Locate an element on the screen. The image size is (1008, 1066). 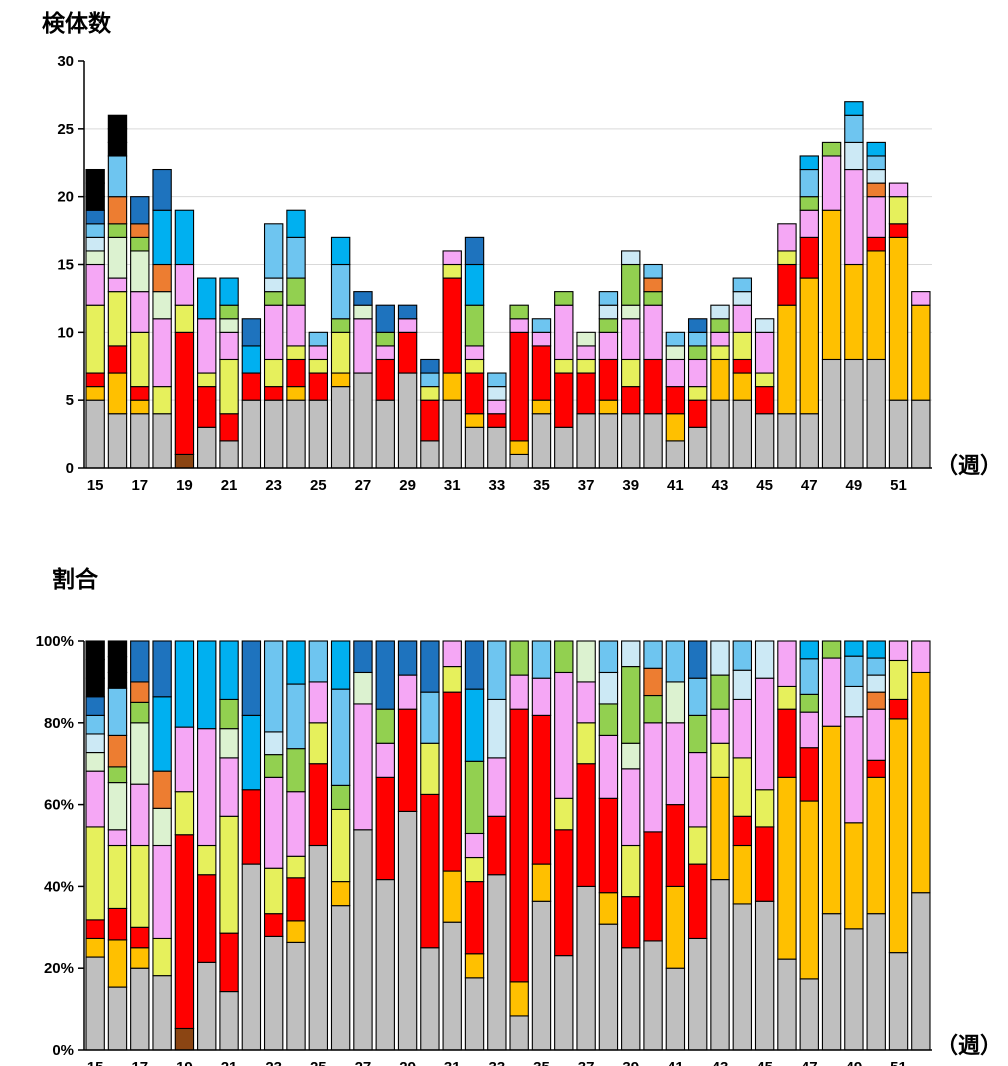
counts-y-tick-label: 10 is located at coordinates (65, 332).